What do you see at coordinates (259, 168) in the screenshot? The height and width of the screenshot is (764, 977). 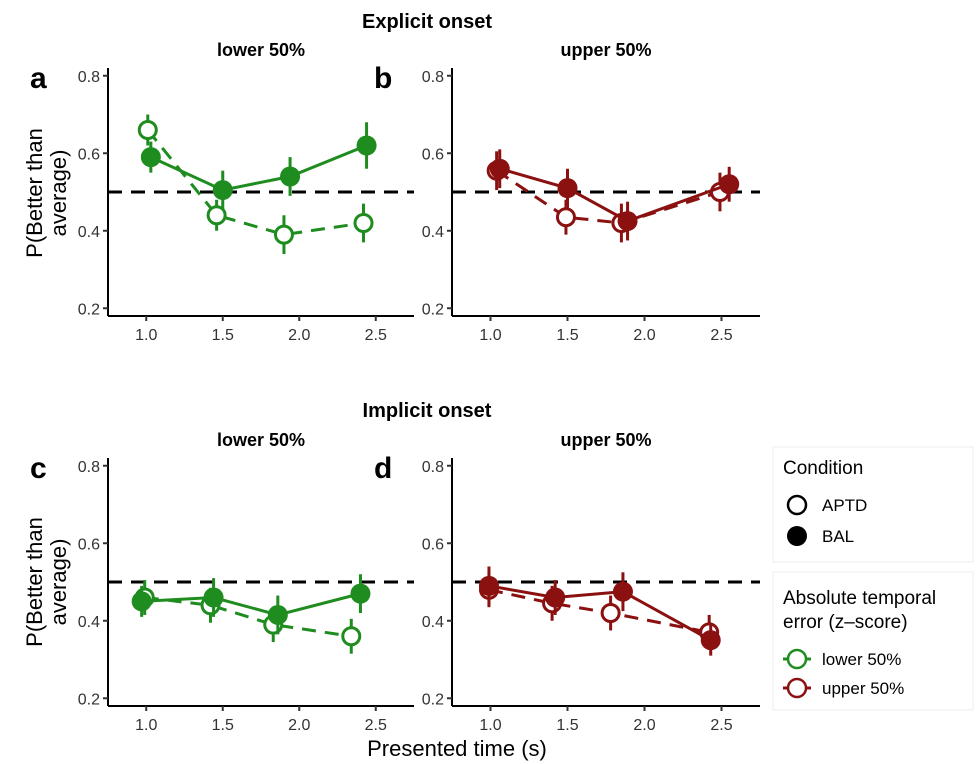 I see `series-line-bal-a` at bounding box center [259, 168].